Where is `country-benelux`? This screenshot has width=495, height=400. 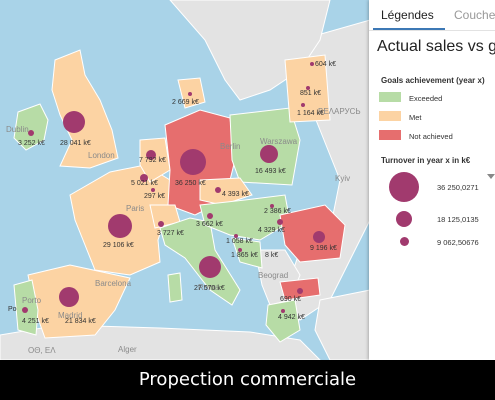
country-benelux is located at coordinates (155, 160).